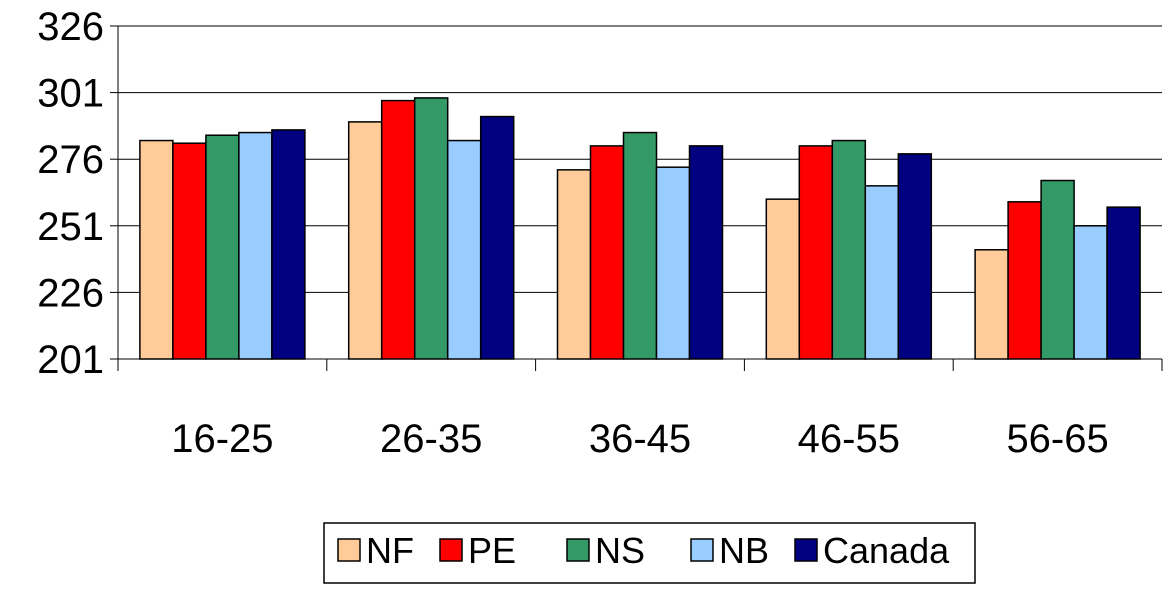  Describe the element at coordinates (620, 550) in the screenshot. I see `legend-label-ns: NS` at that location.